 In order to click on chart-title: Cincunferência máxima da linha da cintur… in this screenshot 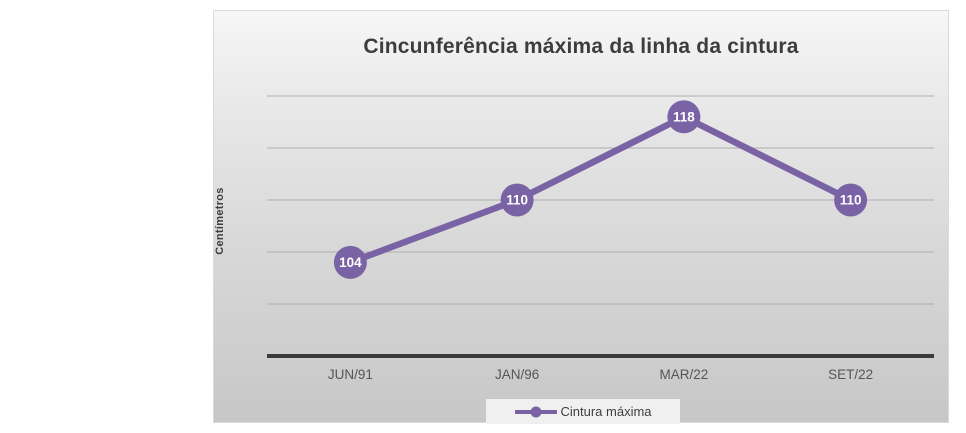, I will do `click(581, 46)`.